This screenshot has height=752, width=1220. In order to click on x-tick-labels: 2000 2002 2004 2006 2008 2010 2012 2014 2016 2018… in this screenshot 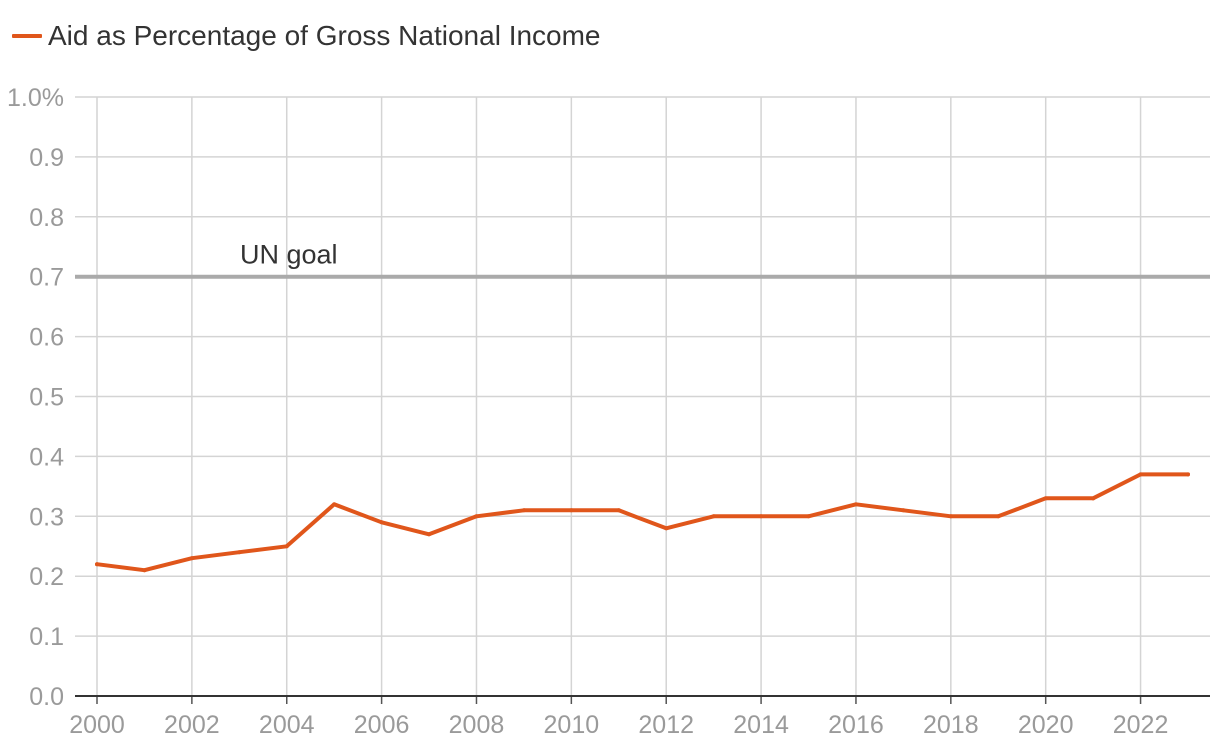, I will do `click(618, 725)`.